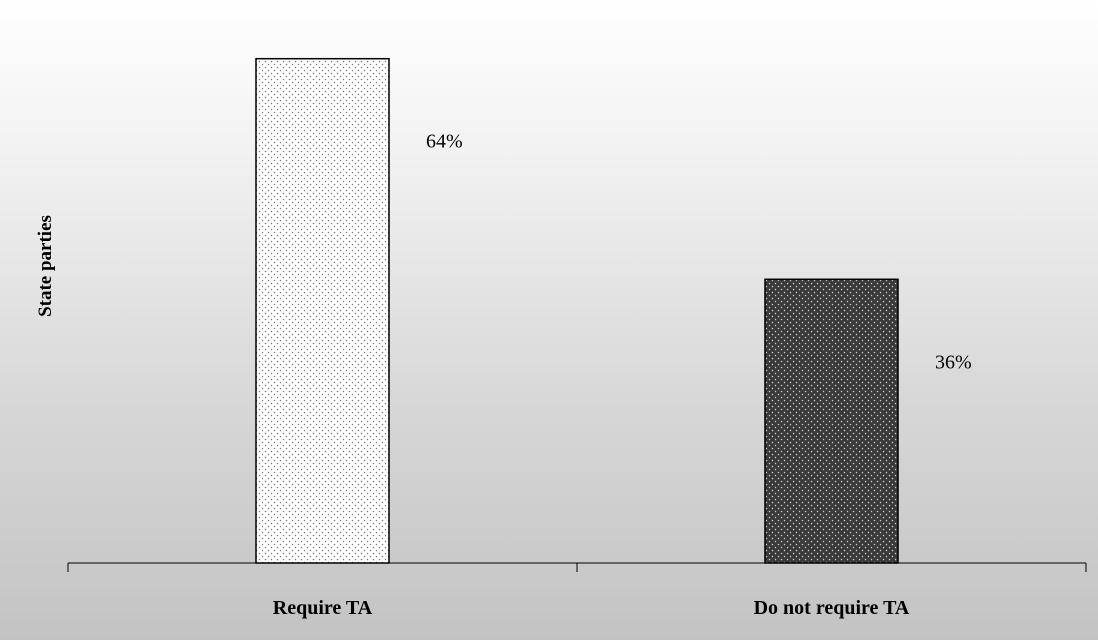 Image resolution: width=1098 pixels, height=640 pixels. I want to click on x-tick-labels: Require TA Do not require TA, so click(591, 608).